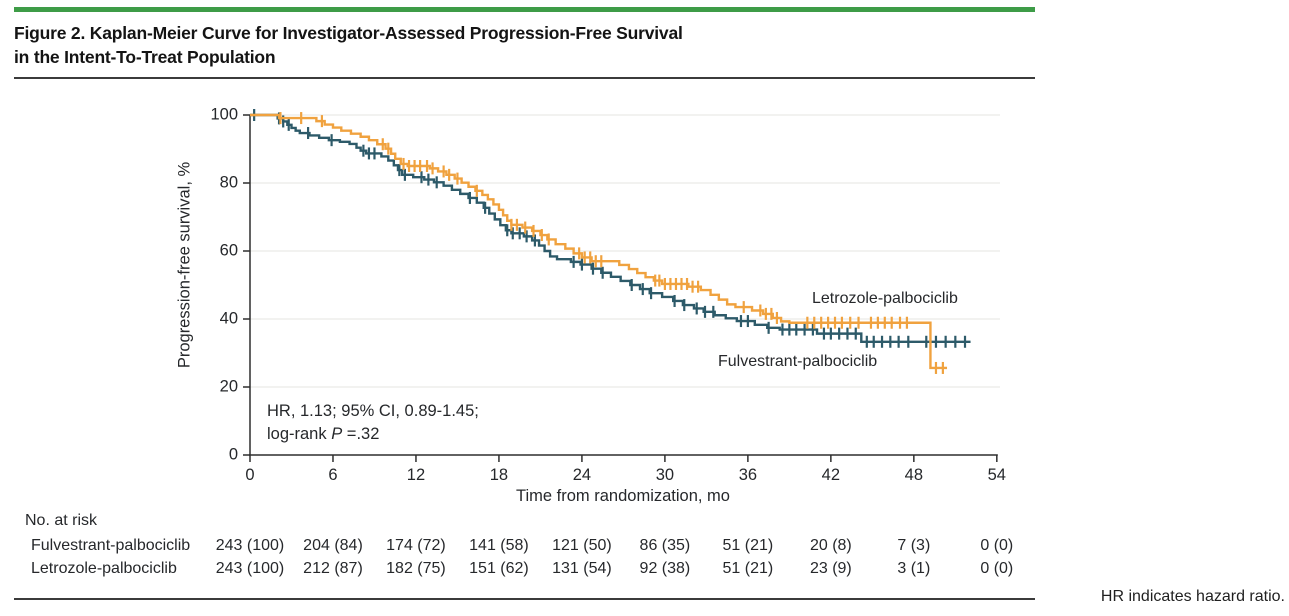  Describe the element at coordinates (885, 298) in the screenshot. I see `series-label-letrozole: Letrozole-palbociclib` at that location.